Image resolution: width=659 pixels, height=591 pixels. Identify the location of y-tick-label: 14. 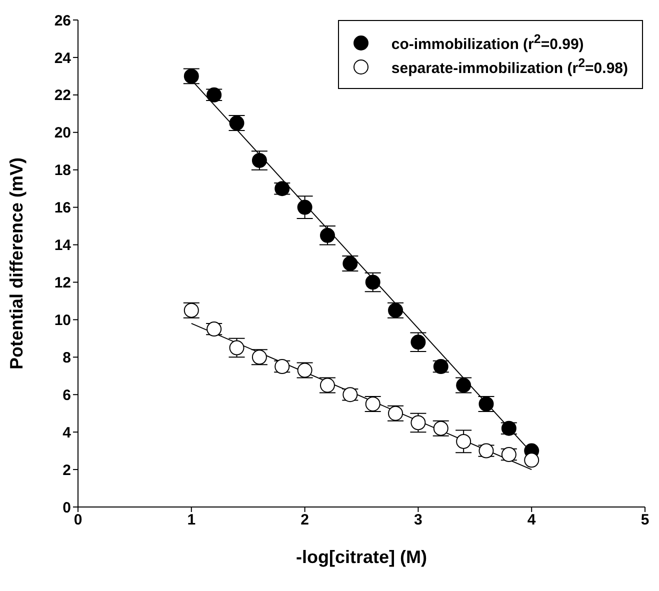
(63, 245).